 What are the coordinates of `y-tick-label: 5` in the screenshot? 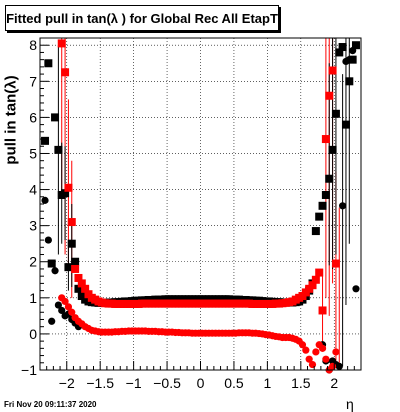 It's located at (33, 153).